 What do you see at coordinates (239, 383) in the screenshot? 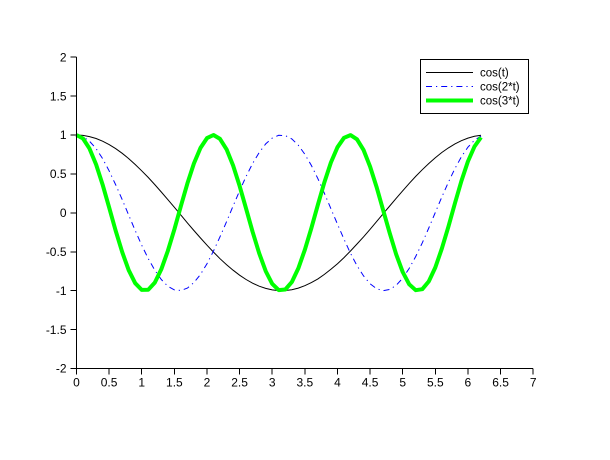
I see `svg-text: 2.5` at bounding box center [239, 383].